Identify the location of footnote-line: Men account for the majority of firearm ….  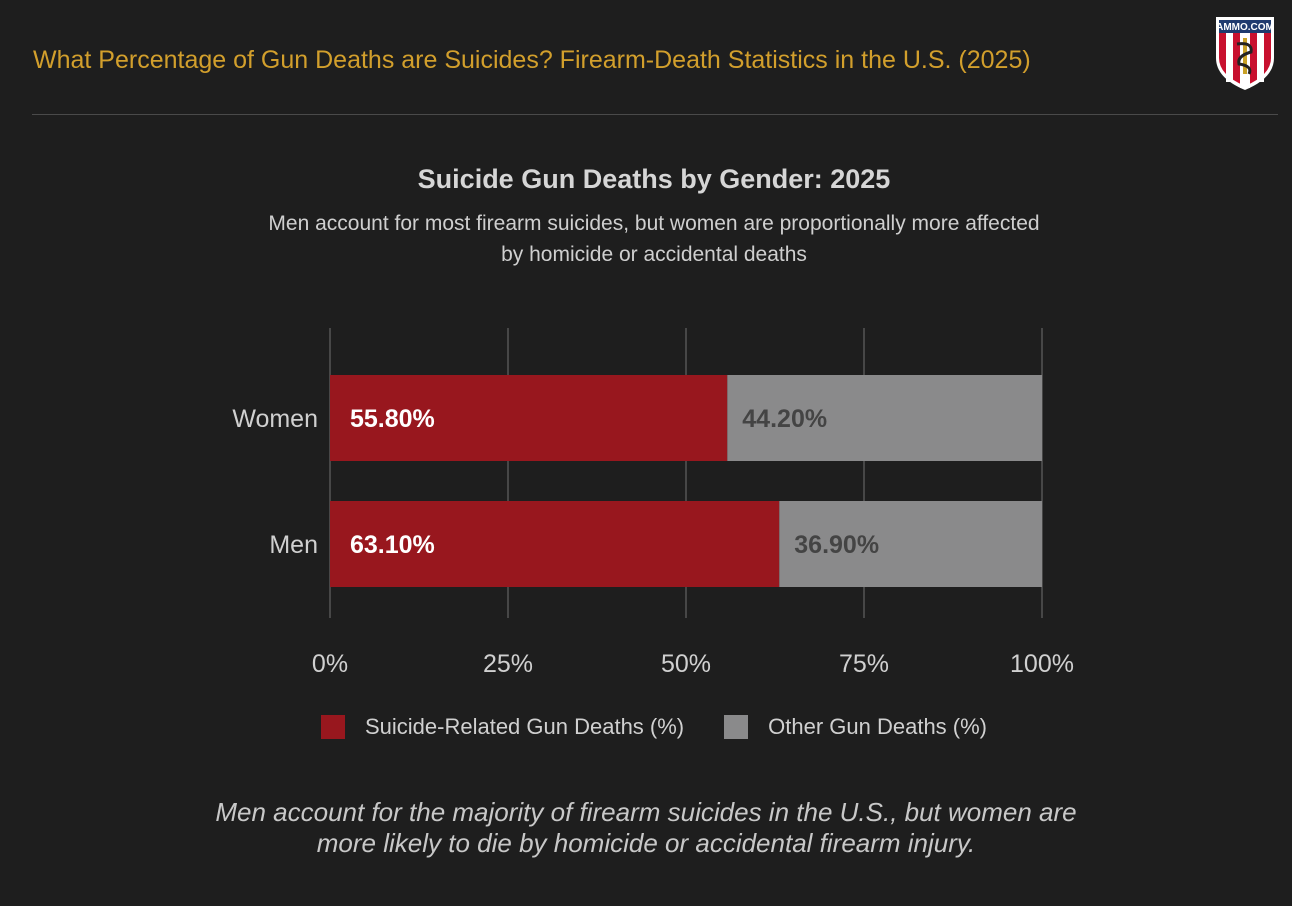
(646, 812).